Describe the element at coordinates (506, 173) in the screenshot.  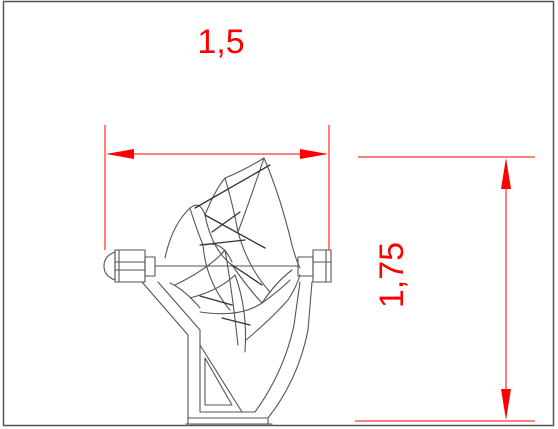
I see `height-arrow-top` at that location.